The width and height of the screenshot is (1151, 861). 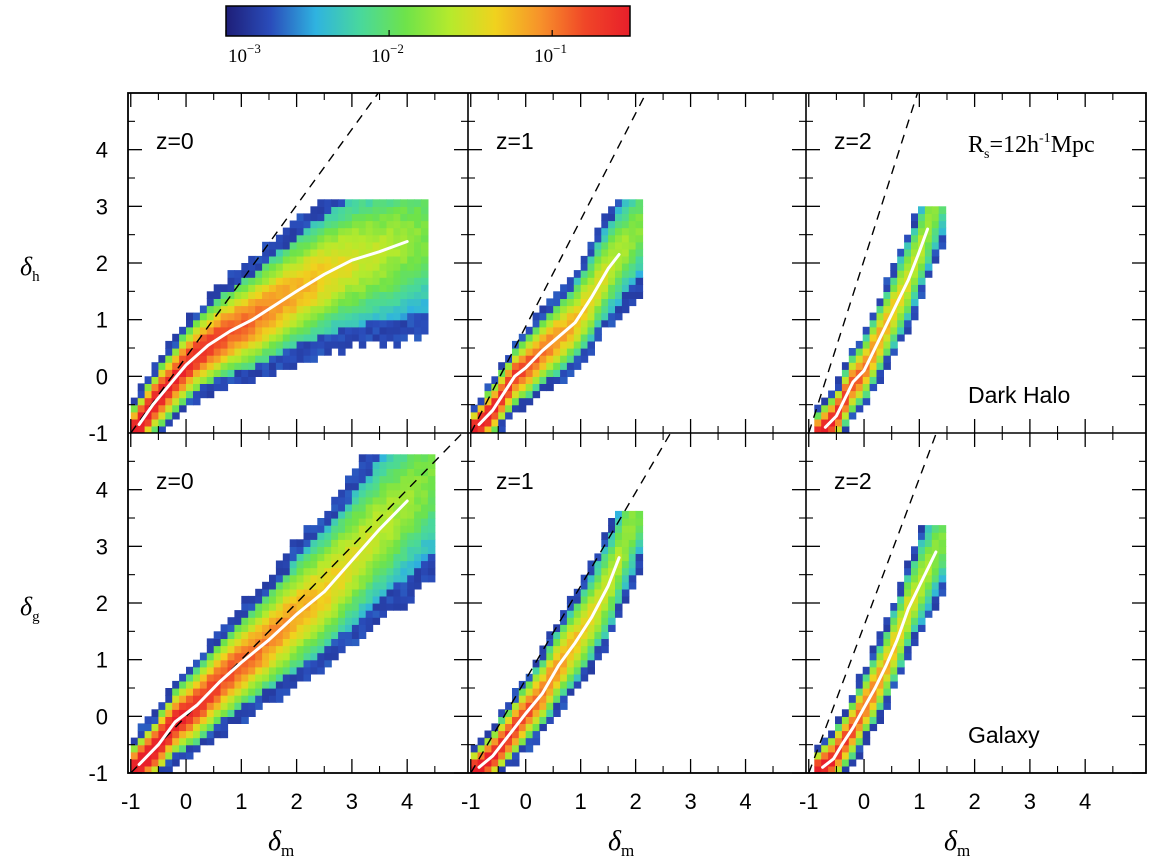 I want to click on smoothing-scale-rest: =12h, so click(x=1014, y=145).